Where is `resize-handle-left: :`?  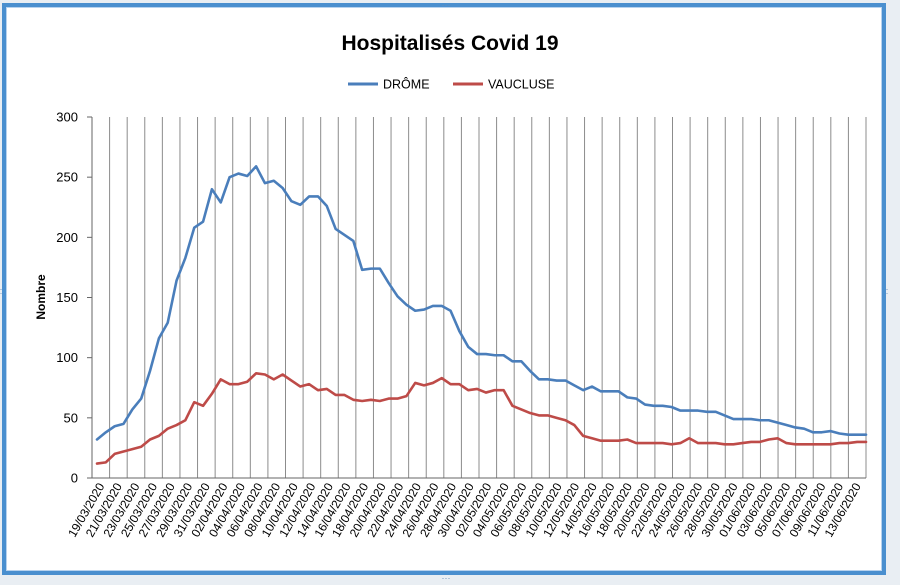 resize-handle-left: : is located at coordinates (3, 291).